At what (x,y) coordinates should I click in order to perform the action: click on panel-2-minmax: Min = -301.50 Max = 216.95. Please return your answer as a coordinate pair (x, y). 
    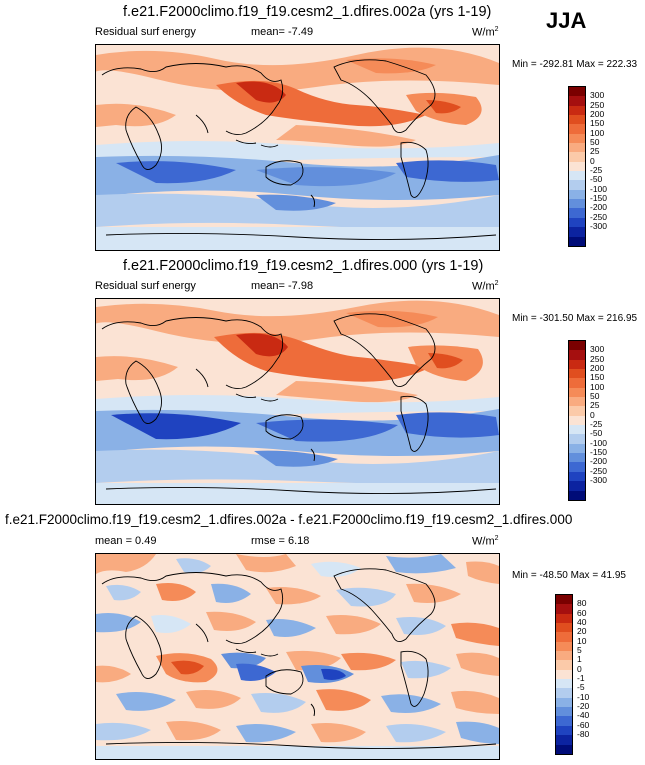
    Looking at the image, I should click on (575, 318).